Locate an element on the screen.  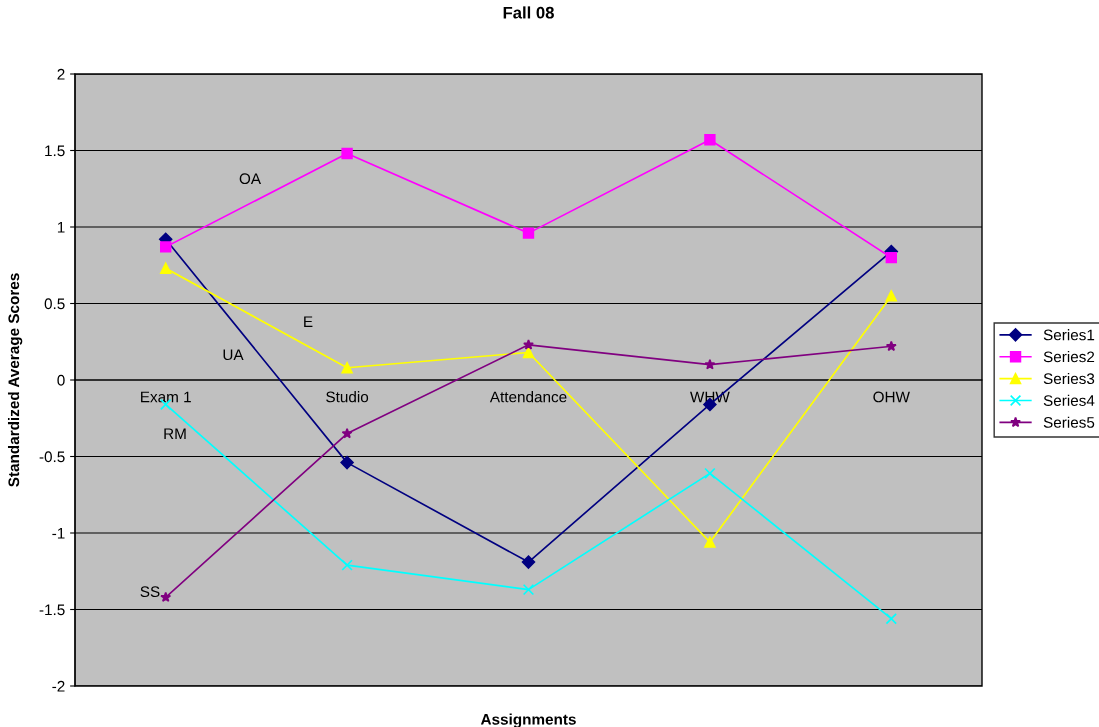
legend-label: Series2 is located at coordinates (1069, 357).